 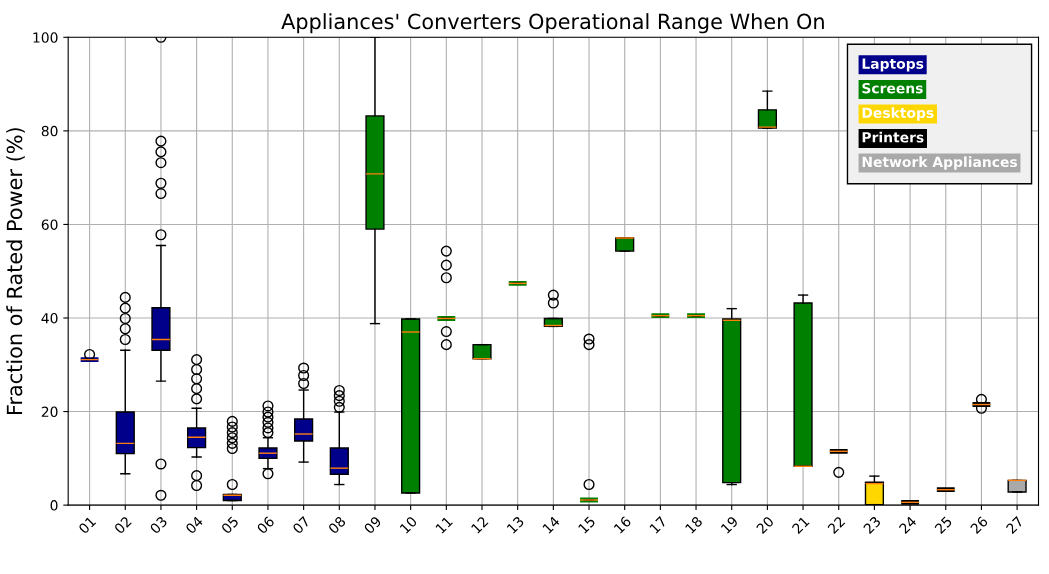 What do you see at coordinates (658, 524) in the screenshot?
I see `x-tick-label: 17` at bounding box center [658, 524].